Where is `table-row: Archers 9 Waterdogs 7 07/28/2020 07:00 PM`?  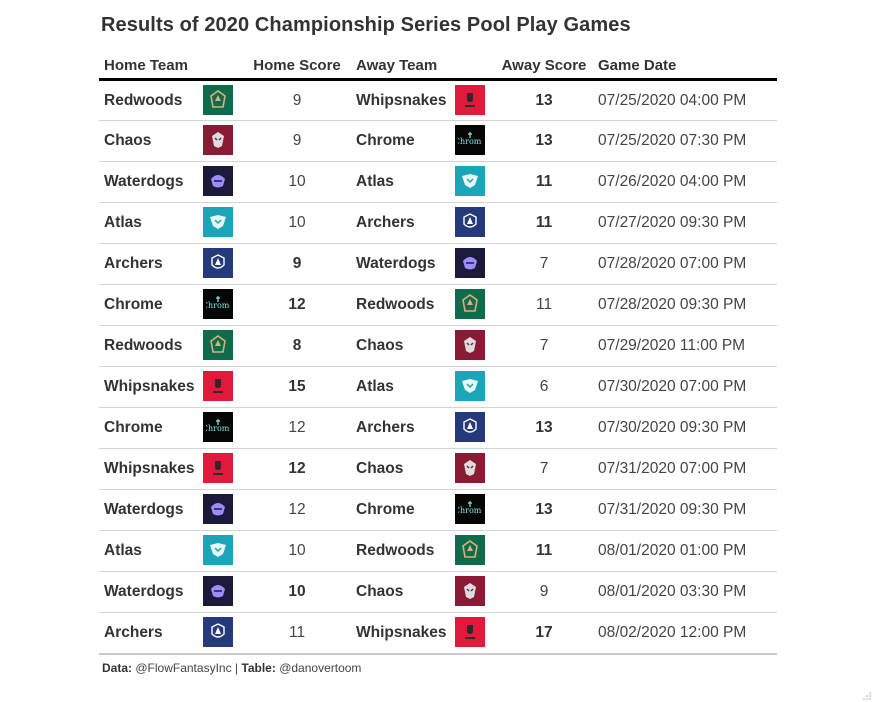
table-row: Archers 9 Waterdogs 7 07/28/2020 07:00 PM is located at coordinates (438, 264).